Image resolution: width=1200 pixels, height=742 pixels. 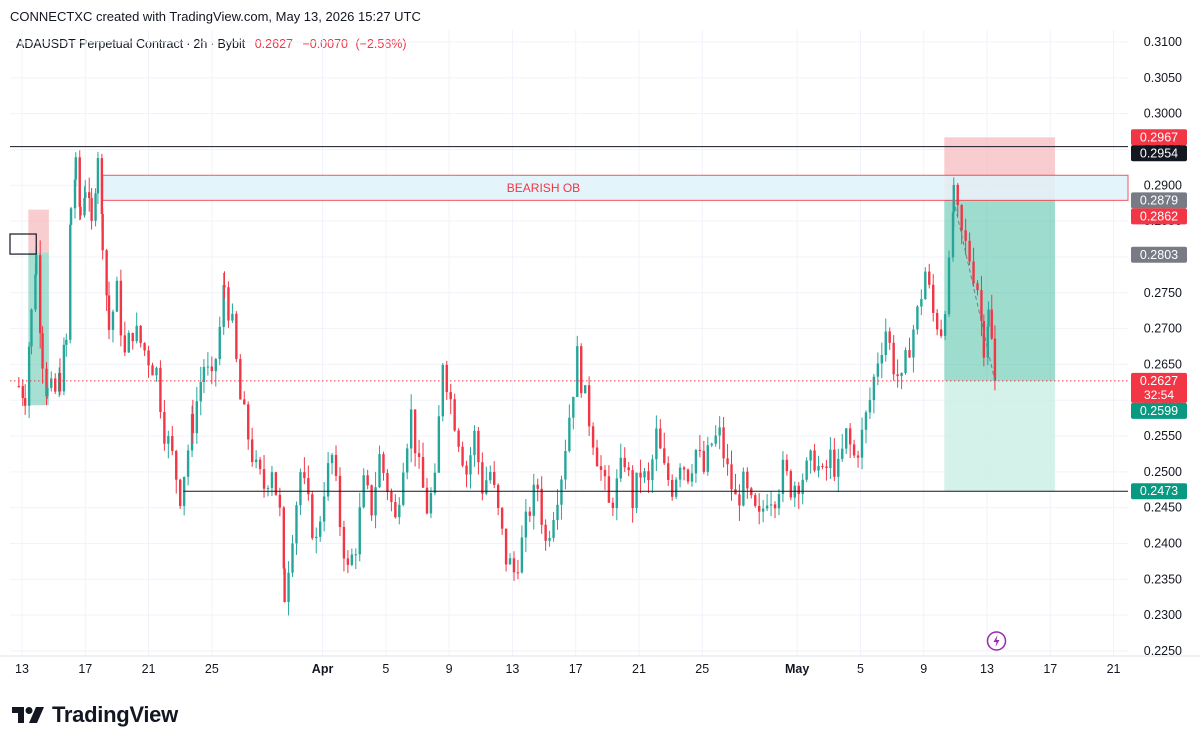 What do you see at coordinates (543, 188) in the screenshot?
I see `bearish-ob-label: BEARISH OB` at bounding box center [543, 188].